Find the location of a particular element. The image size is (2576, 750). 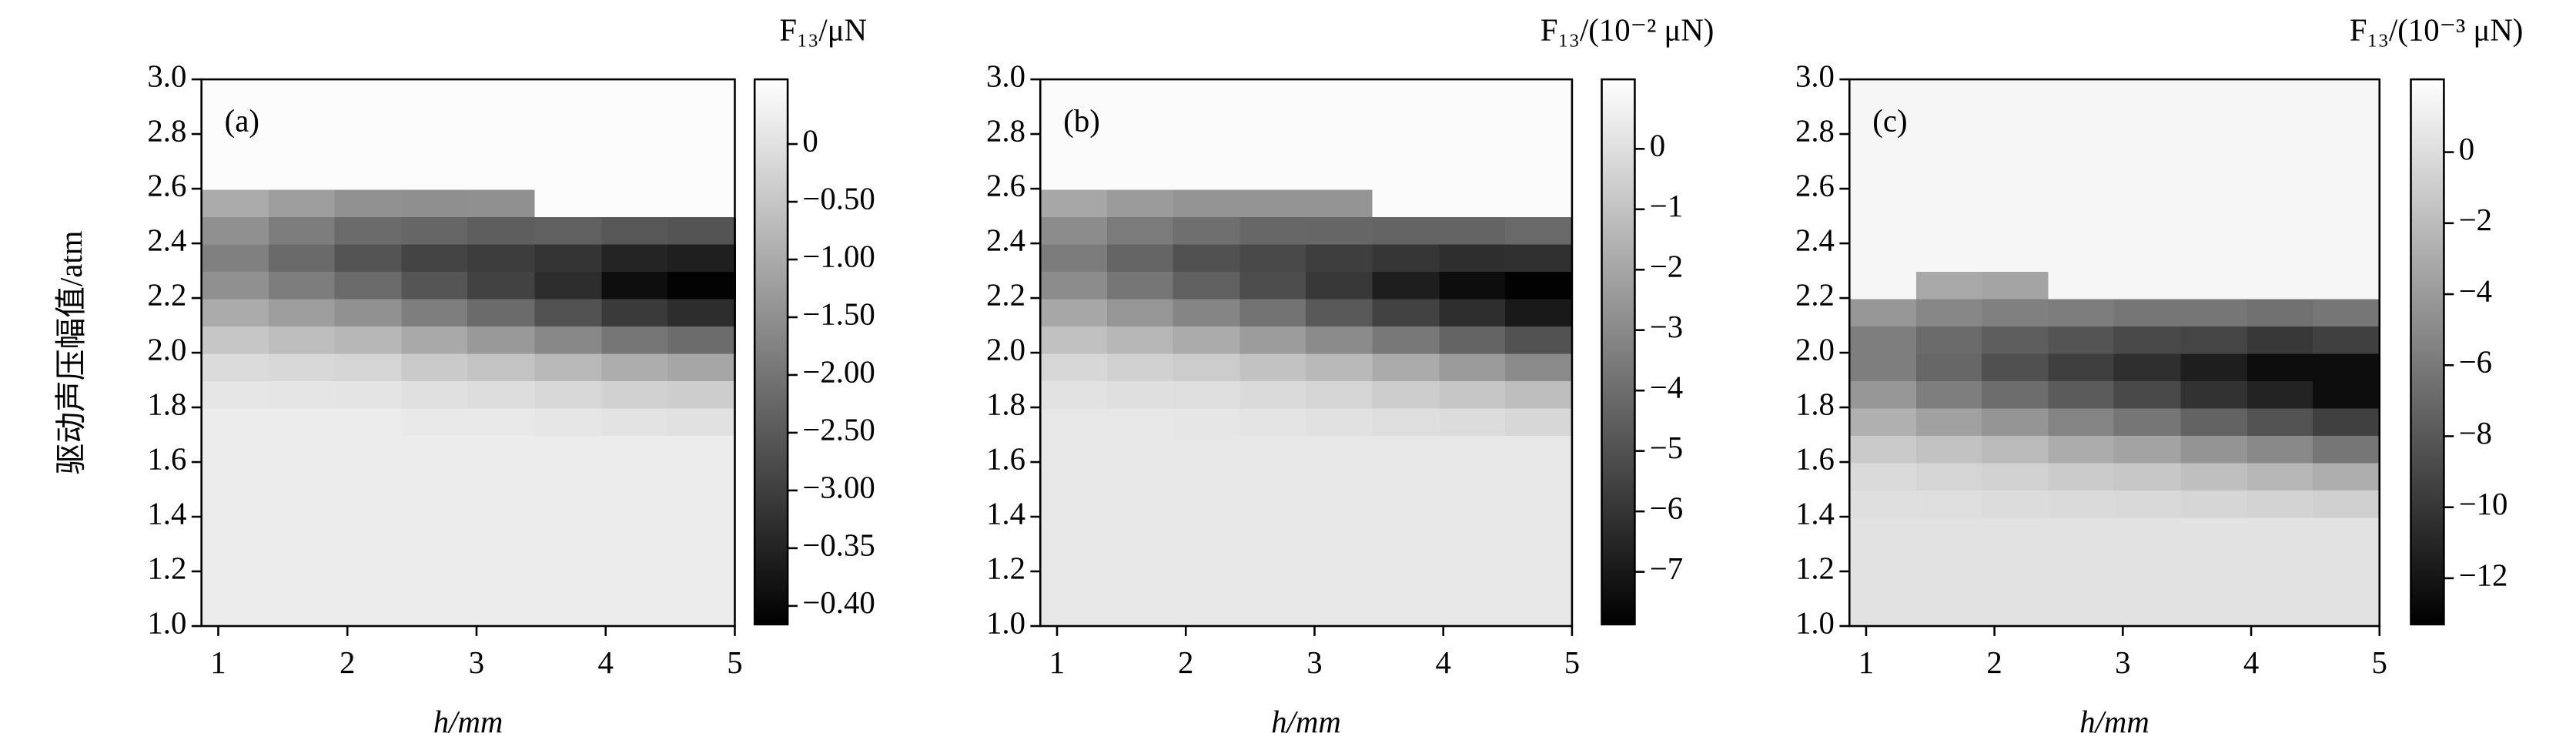

panel-label: (b) is located at coordinates (1081, 120).